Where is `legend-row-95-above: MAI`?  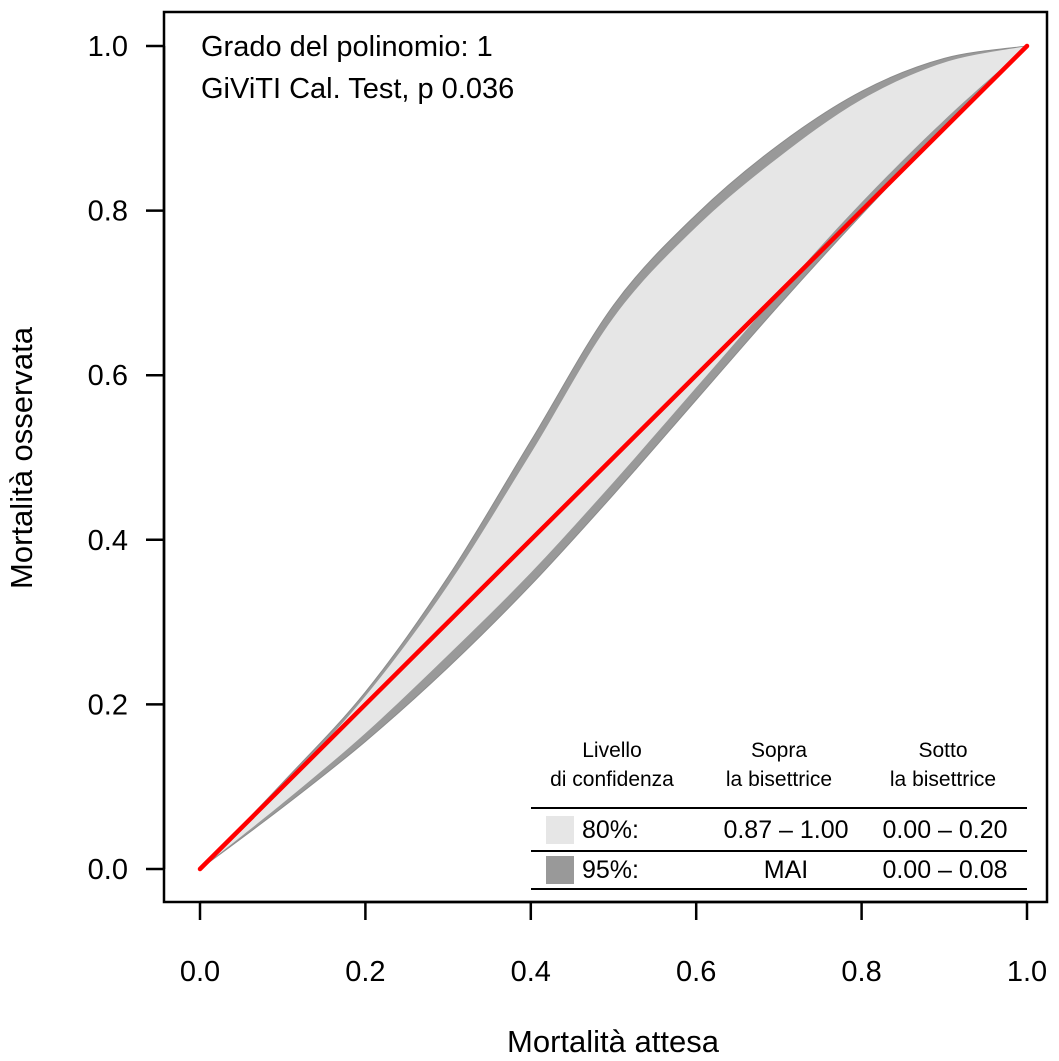
legend-row-95-above: MAI is located at coordinates (786, 870).